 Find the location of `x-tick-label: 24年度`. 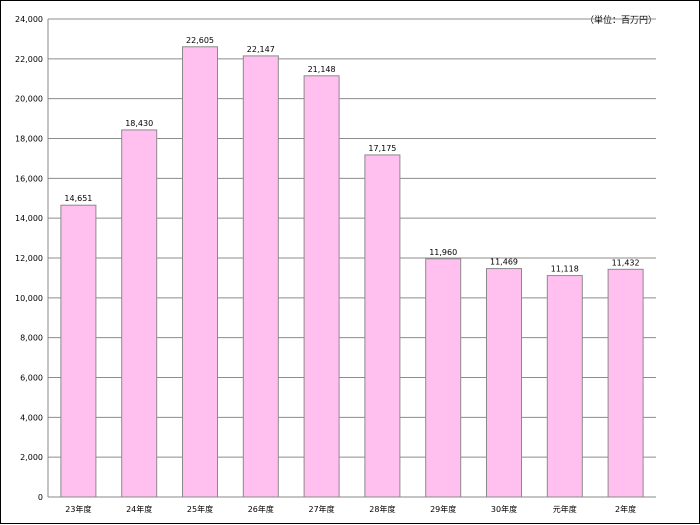

x-tick-label: 24年度 is located at coordinates (139, 509).